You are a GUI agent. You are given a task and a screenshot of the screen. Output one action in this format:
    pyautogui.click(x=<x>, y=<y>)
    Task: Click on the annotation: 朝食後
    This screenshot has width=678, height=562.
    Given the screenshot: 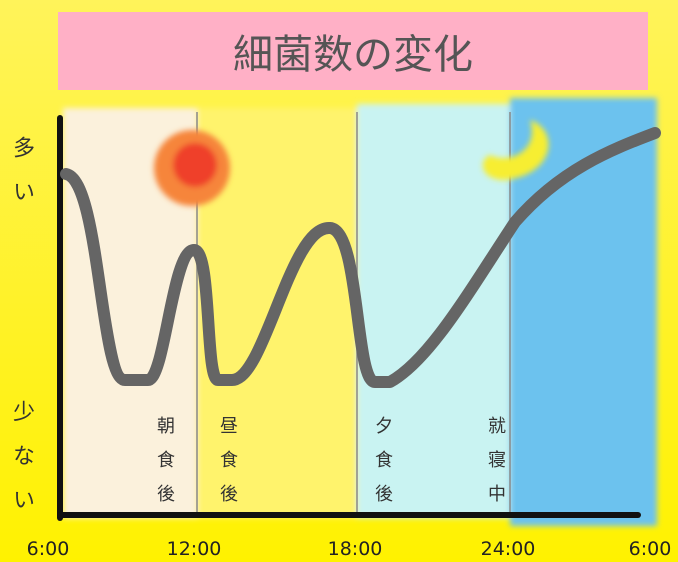 What is the action you would take?
    pyautogui.click(x=164, y=467)
    